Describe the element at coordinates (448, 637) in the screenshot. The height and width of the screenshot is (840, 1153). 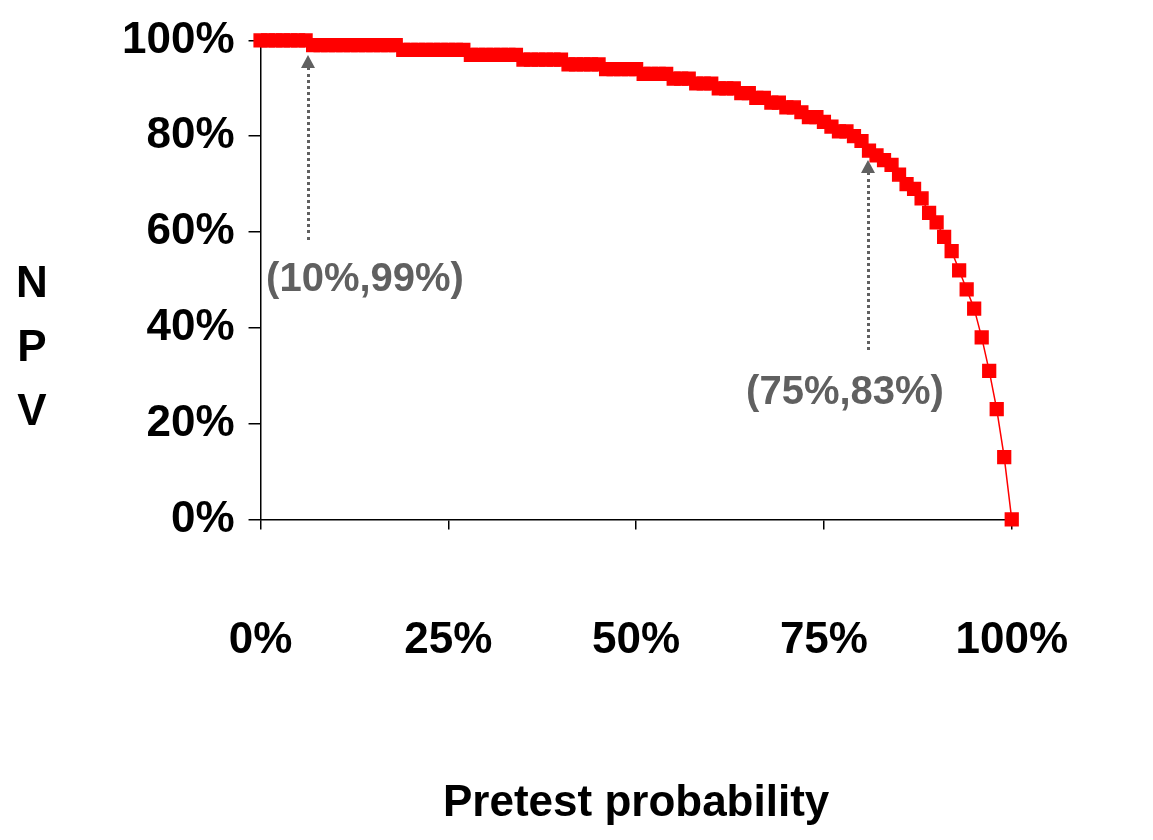
I see `x-tick-label: 25%` at that location.